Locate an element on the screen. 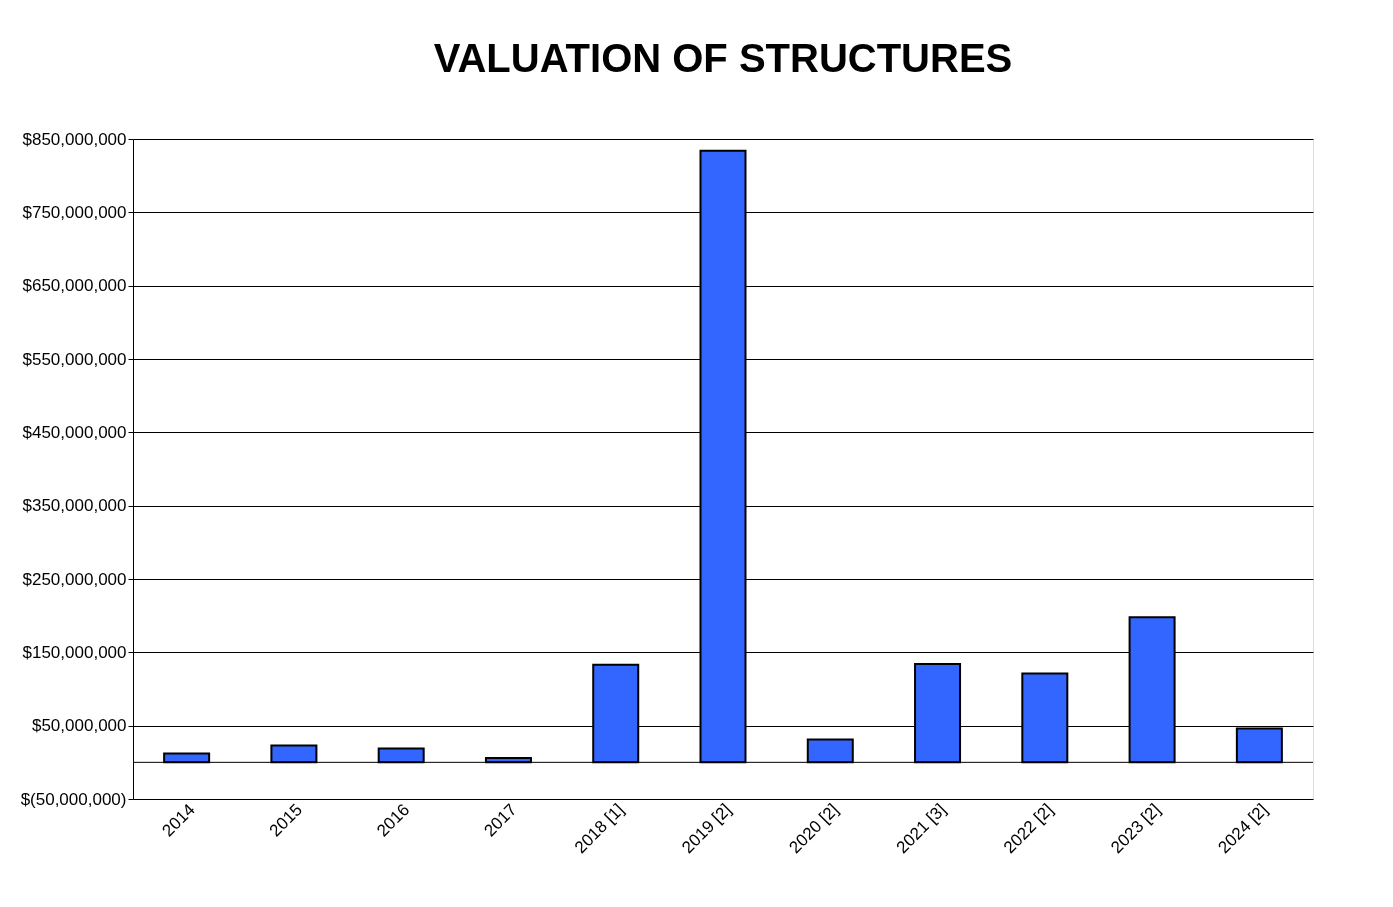  chart-title: VALUATION OF STRUCTURES is located at coordinates (723, 58).